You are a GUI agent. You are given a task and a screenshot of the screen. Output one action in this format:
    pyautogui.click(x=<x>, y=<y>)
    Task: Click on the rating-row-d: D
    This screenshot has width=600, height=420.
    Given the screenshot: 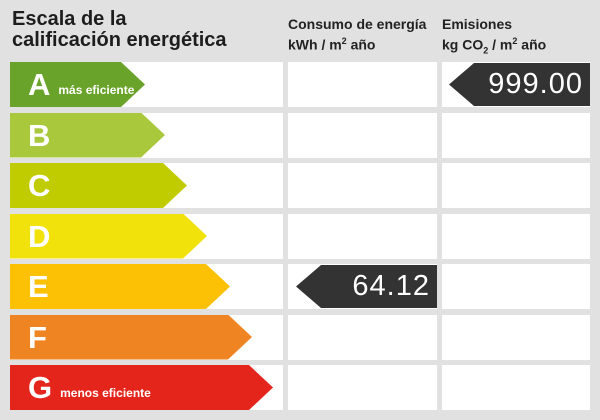 What is the action you would take?
    pyautogui.click(x=300, y=236)
    